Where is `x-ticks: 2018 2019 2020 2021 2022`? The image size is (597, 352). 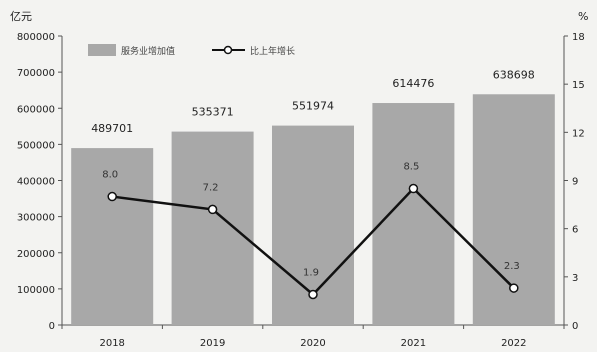 x-ticks: 2018 2019 2020 2021 2022 is located at coordinates (313, 337).